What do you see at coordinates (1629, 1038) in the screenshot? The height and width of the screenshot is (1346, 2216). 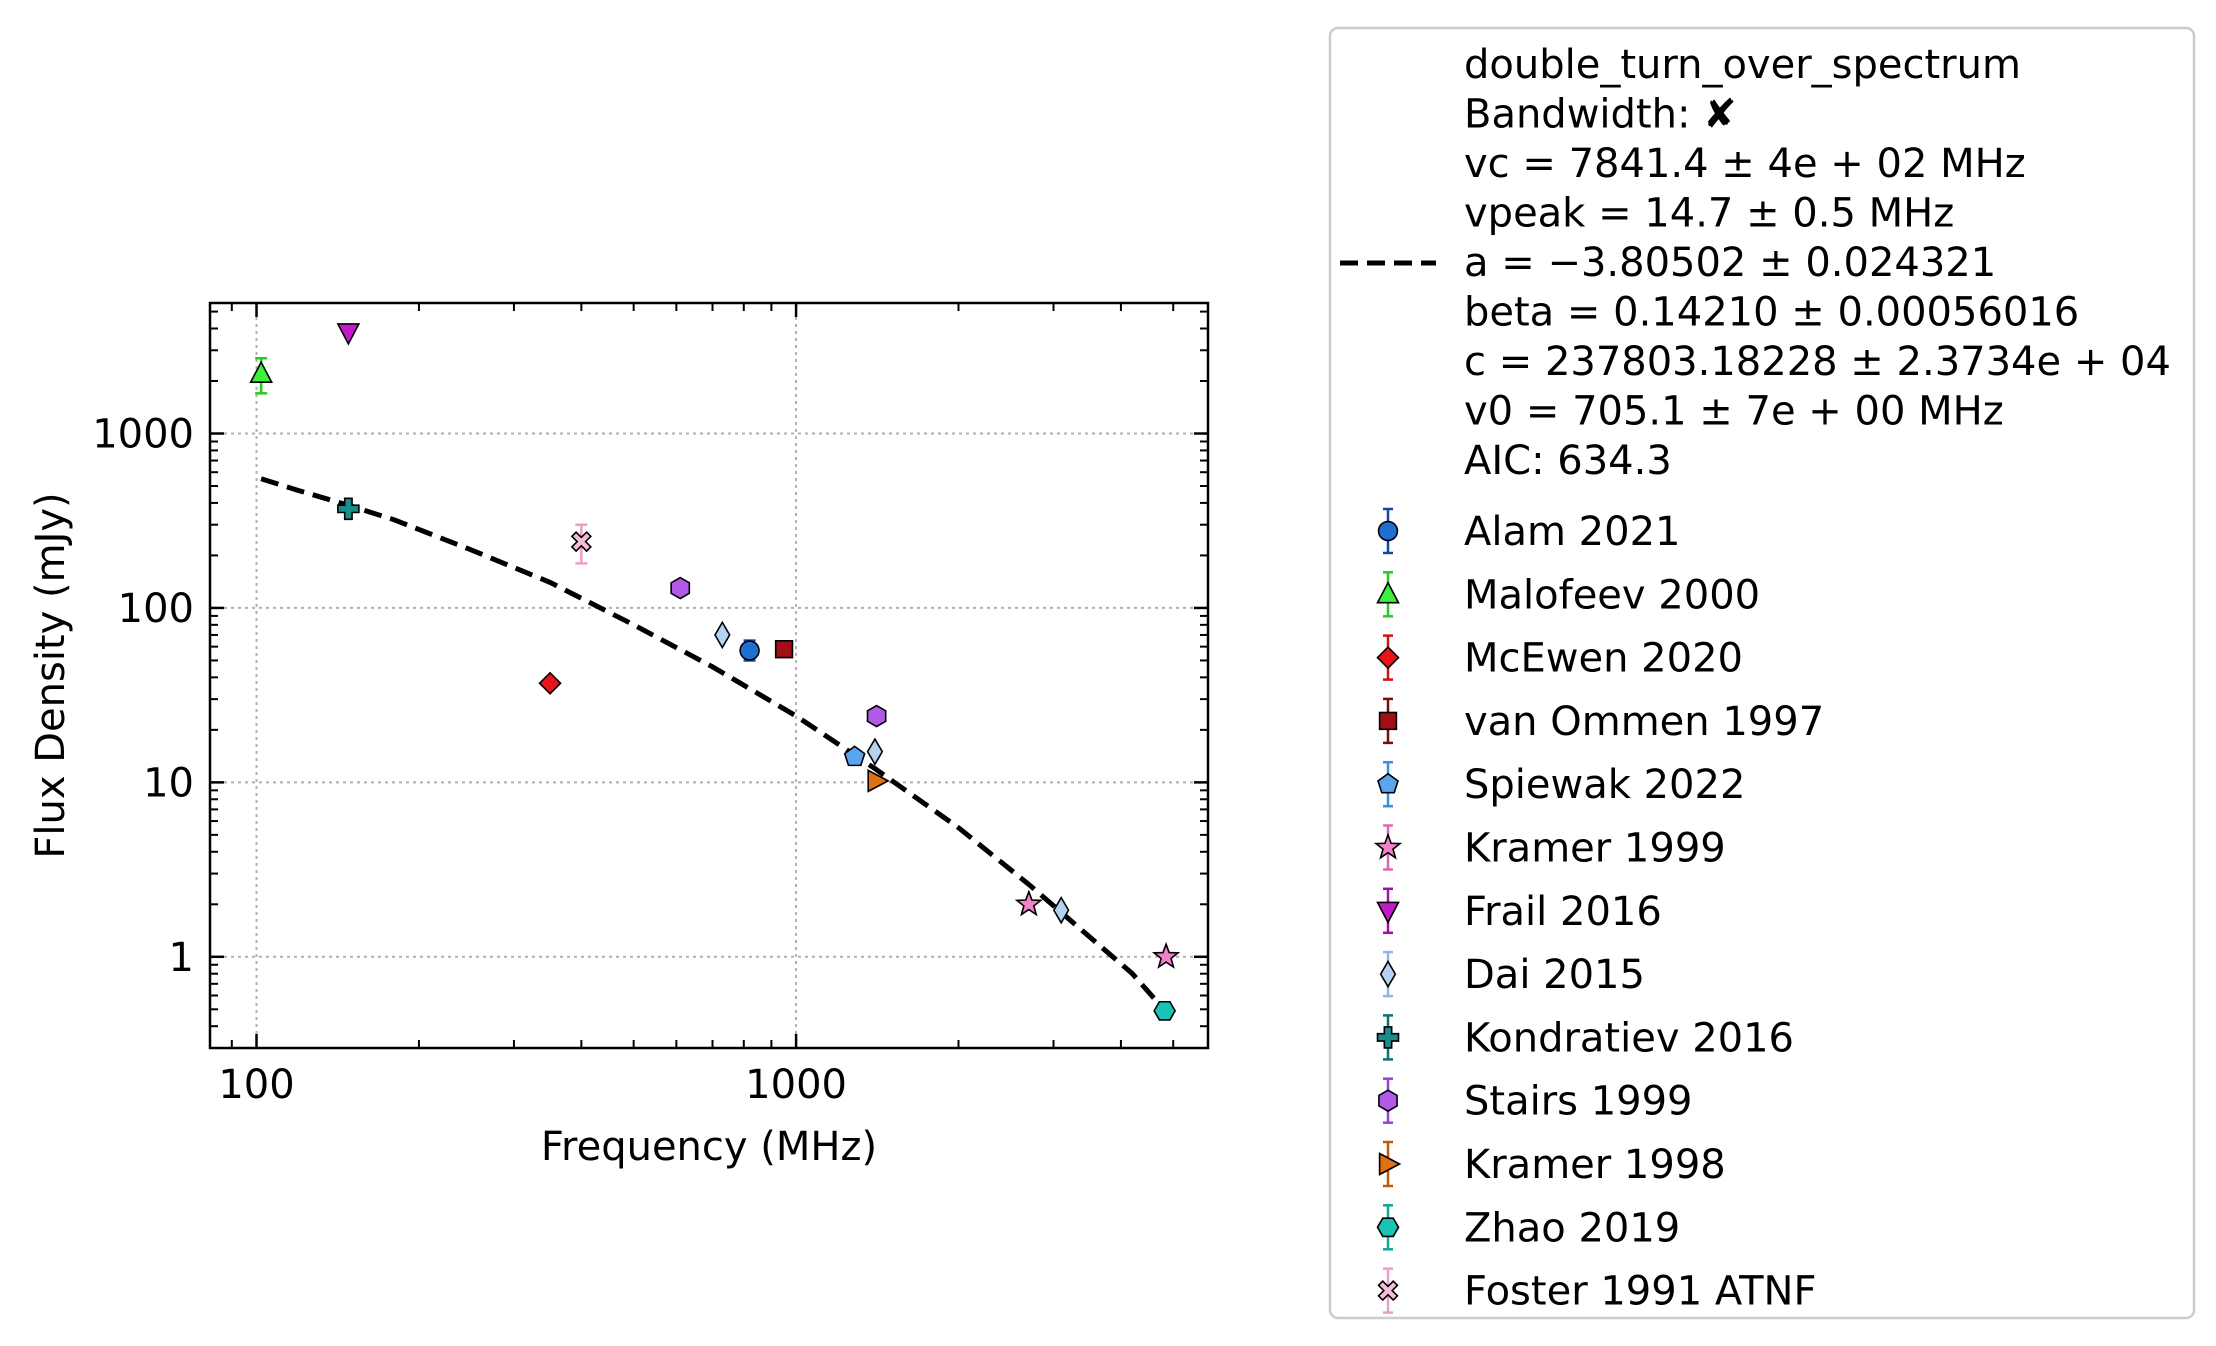 I see `legend-series-label: Kondratiev 2016` at bounding box center [1629, 1038].